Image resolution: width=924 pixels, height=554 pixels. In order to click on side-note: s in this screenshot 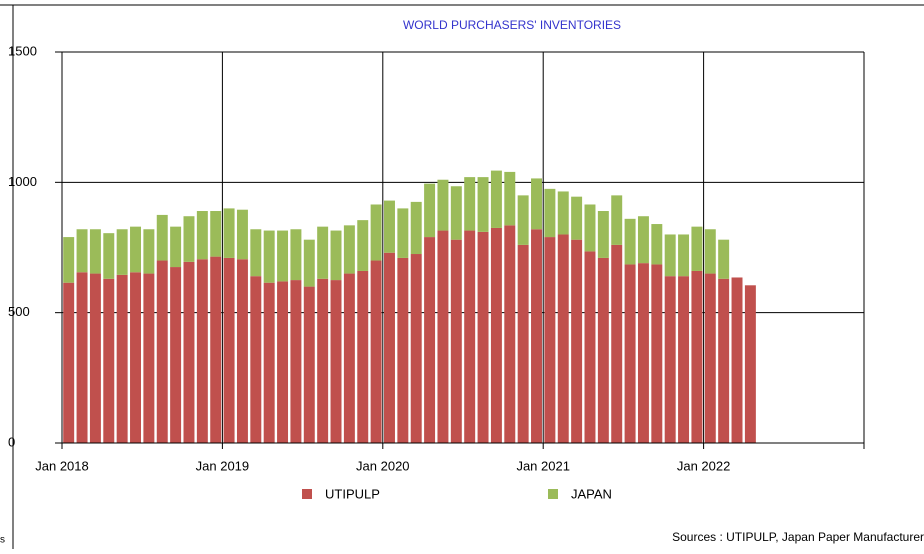, I will do `click(2, 540)`.